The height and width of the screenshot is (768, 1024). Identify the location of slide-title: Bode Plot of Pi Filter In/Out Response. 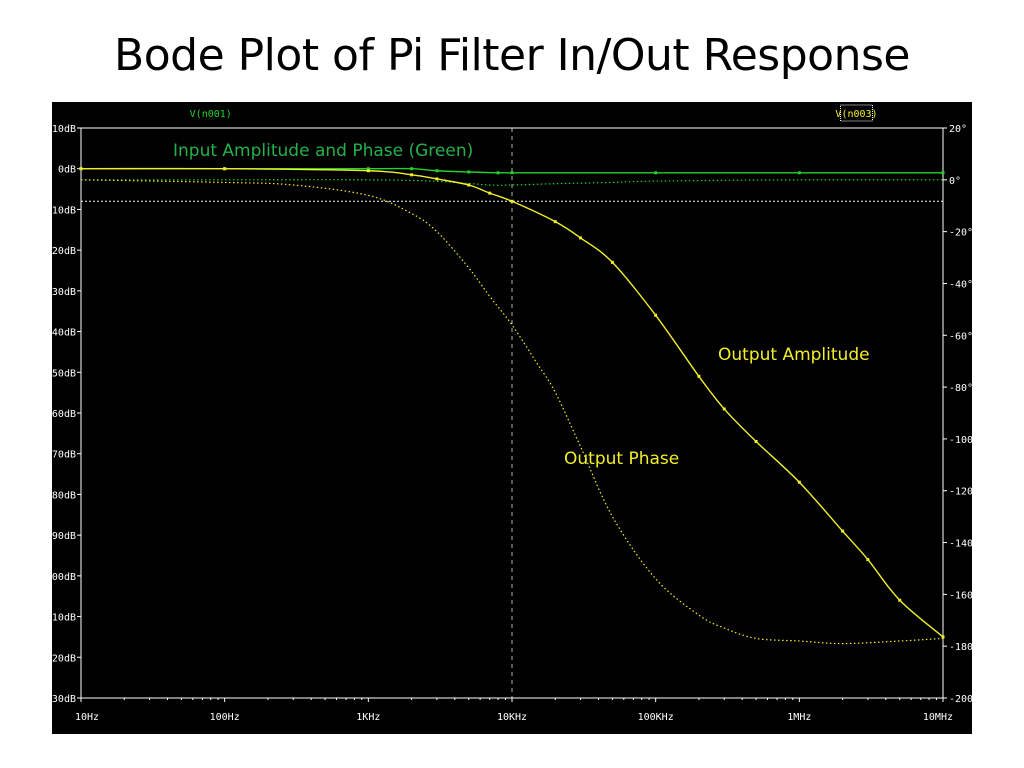
(512, 55).